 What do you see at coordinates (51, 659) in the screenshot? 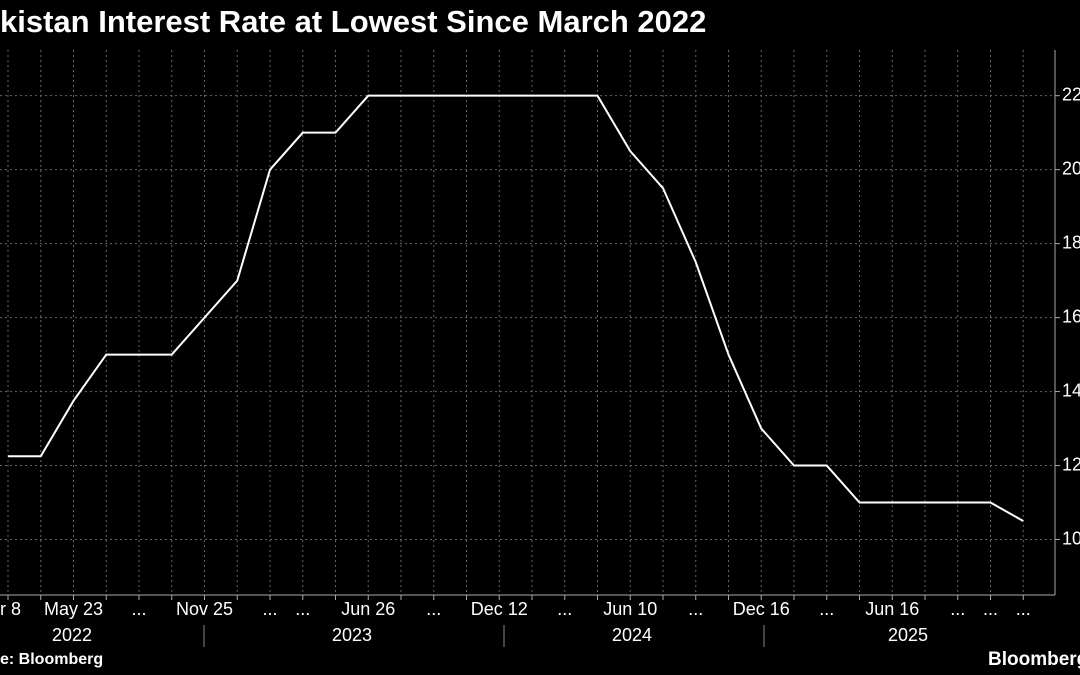
I see `source: e: Bloomberg` at bounding box center [51, 659].